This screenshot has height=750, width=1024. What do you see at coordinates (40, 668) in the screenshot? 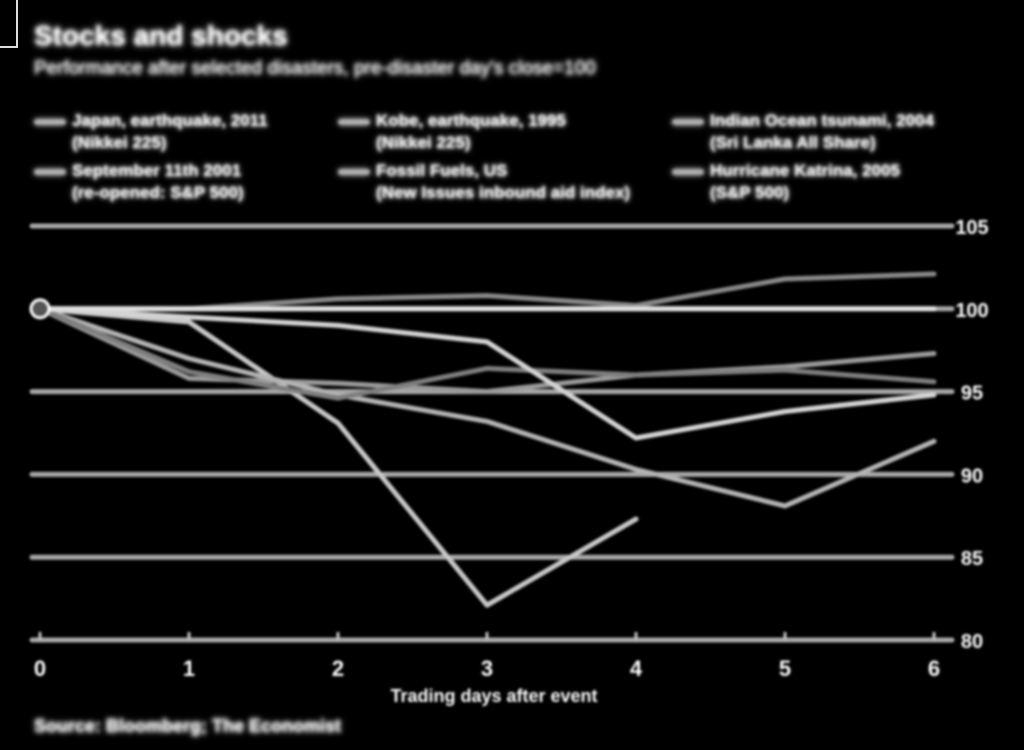
I see `x-tick-label: 0` at bounding box center [40, 668].